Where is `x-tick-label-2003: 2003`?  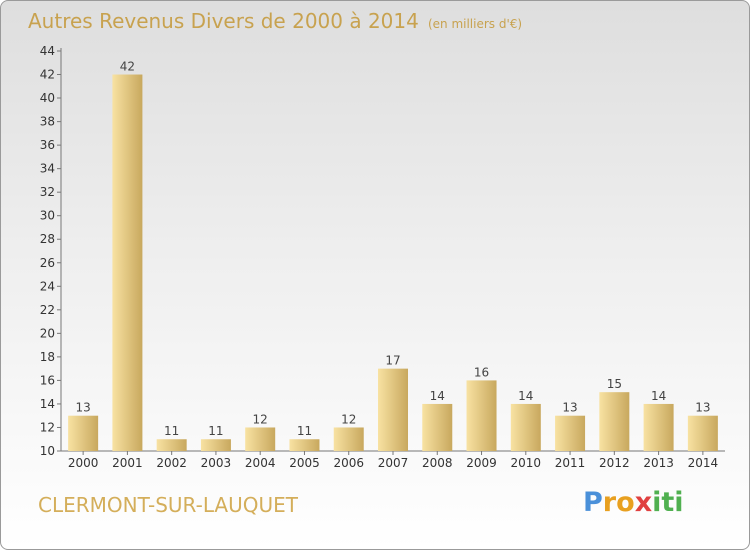 x-tick-label-2003: 2003 is located at coordinates (216, 463).